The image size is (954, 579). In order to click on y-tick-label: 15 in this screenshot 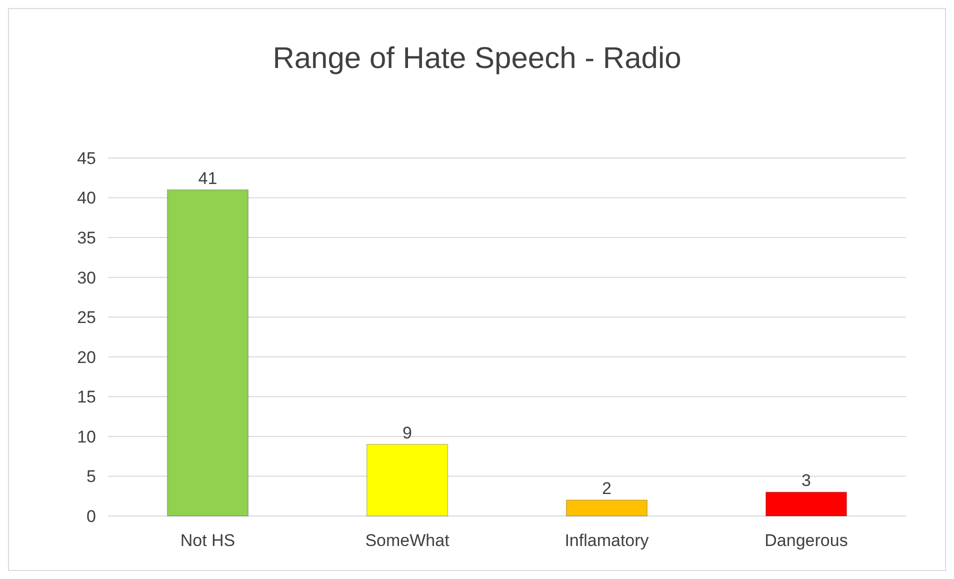, I will do `click(86, 397)`.